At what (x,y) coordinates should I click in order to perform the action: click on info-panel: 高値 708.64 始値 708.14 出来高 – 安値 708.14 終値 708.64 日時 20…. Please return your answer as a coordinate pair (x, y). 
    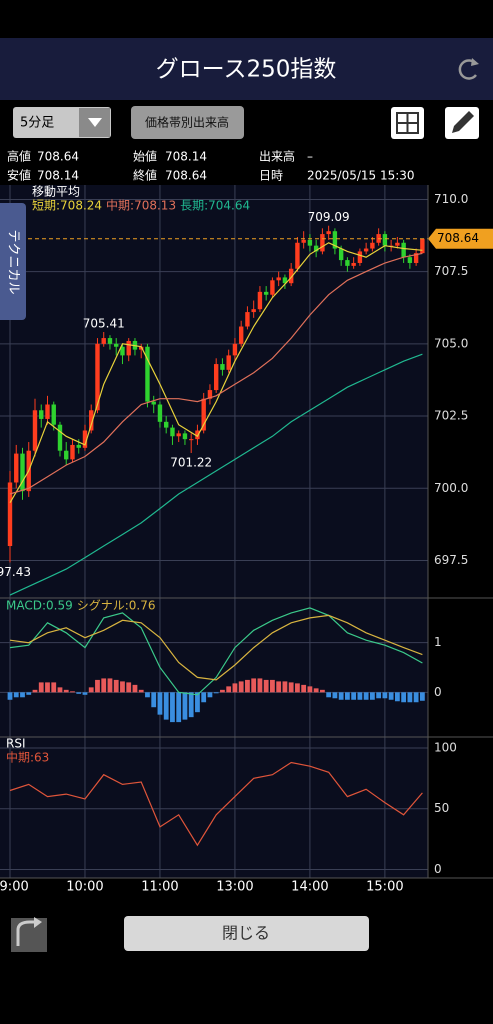
    Looking at the image, I should click on (211, 166).